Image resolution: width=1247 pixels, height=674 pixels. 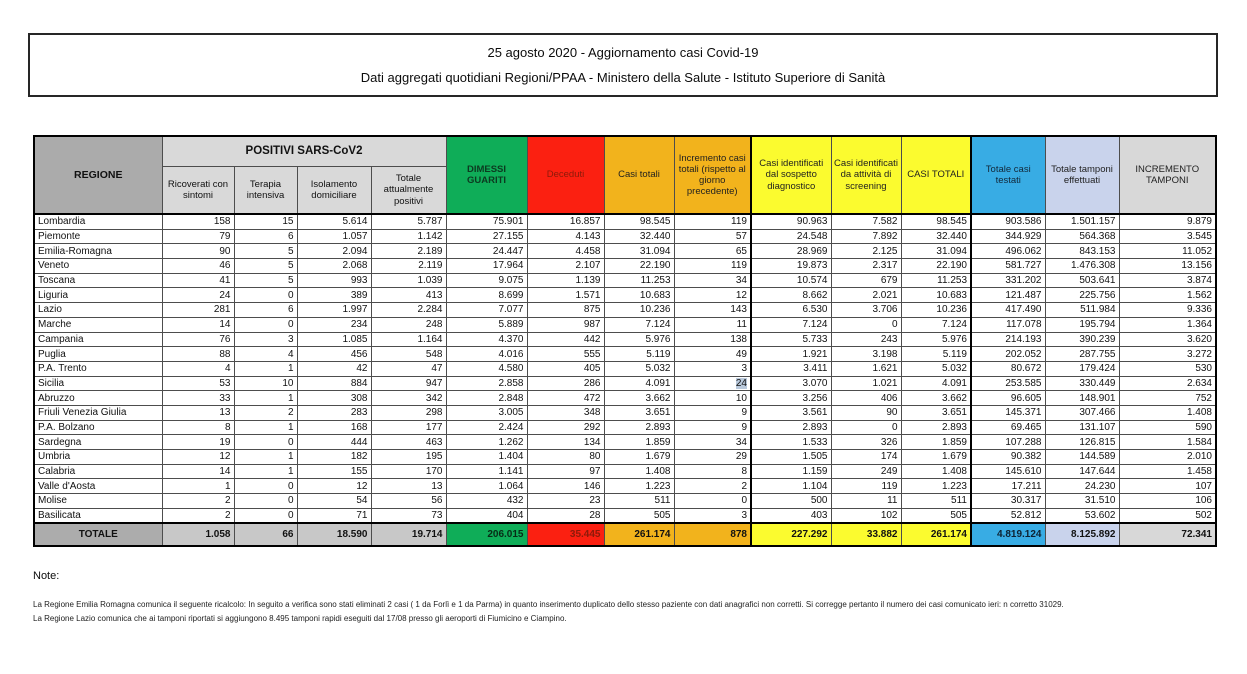 I want to click on value-cell: 106, so click(x=1167, y=501).